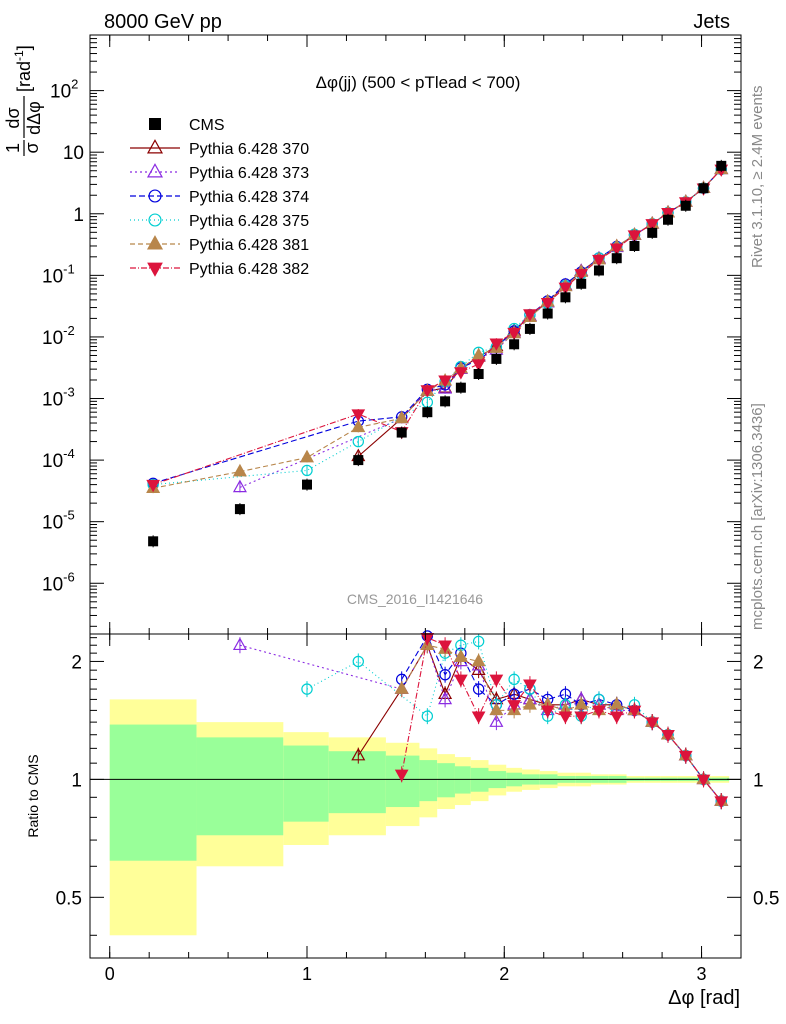 The image size is (786, 1024). I want to click on y-tick-base-3: 10, so click(52, 400).